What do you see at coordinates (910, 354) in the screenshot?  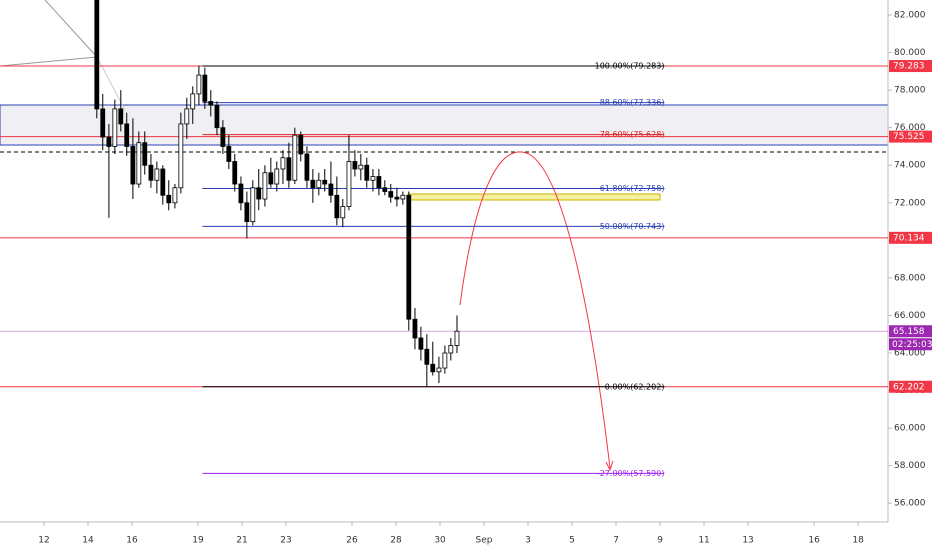 I see `y-tick-label: 64.000` at bounding box center [910, 354].